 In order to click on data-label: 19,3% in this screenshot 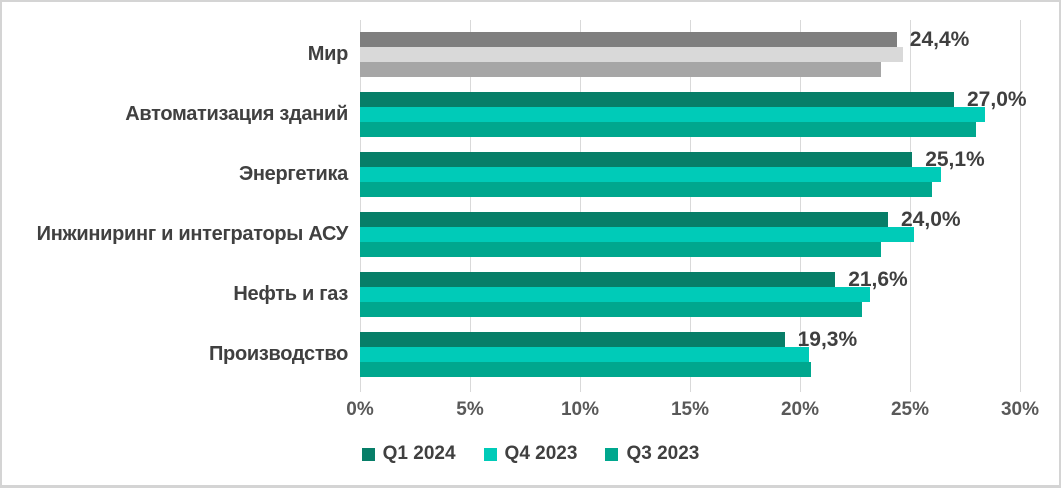, I will do `click(827, 339)`.